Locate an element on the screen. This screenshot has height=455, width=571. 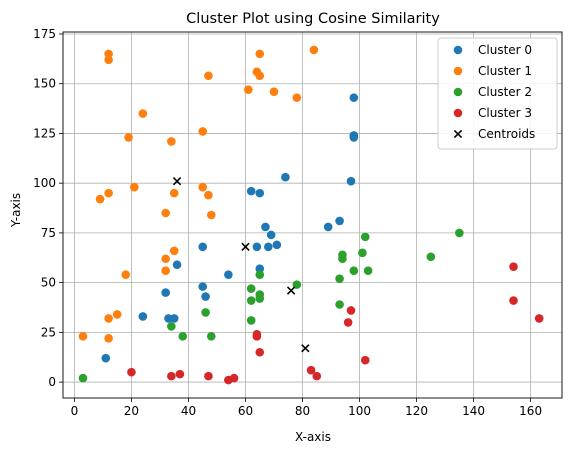
y-tick-label: 0 is located at coordinates (52, 382).